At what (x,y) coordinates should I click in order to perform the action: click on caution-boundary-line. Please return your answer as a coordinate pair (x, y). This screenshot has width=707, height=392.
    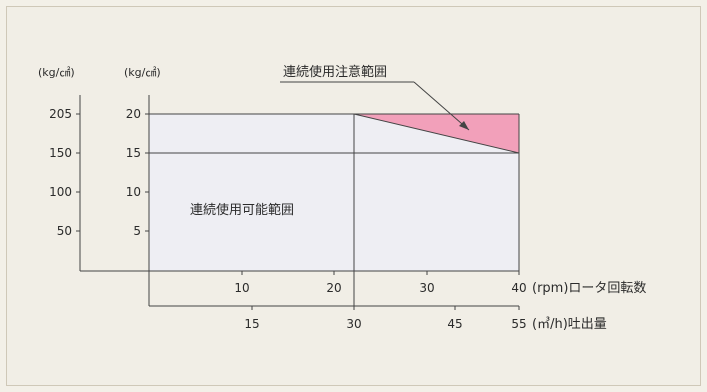
    Looking at the image, I should click on (436, 133).